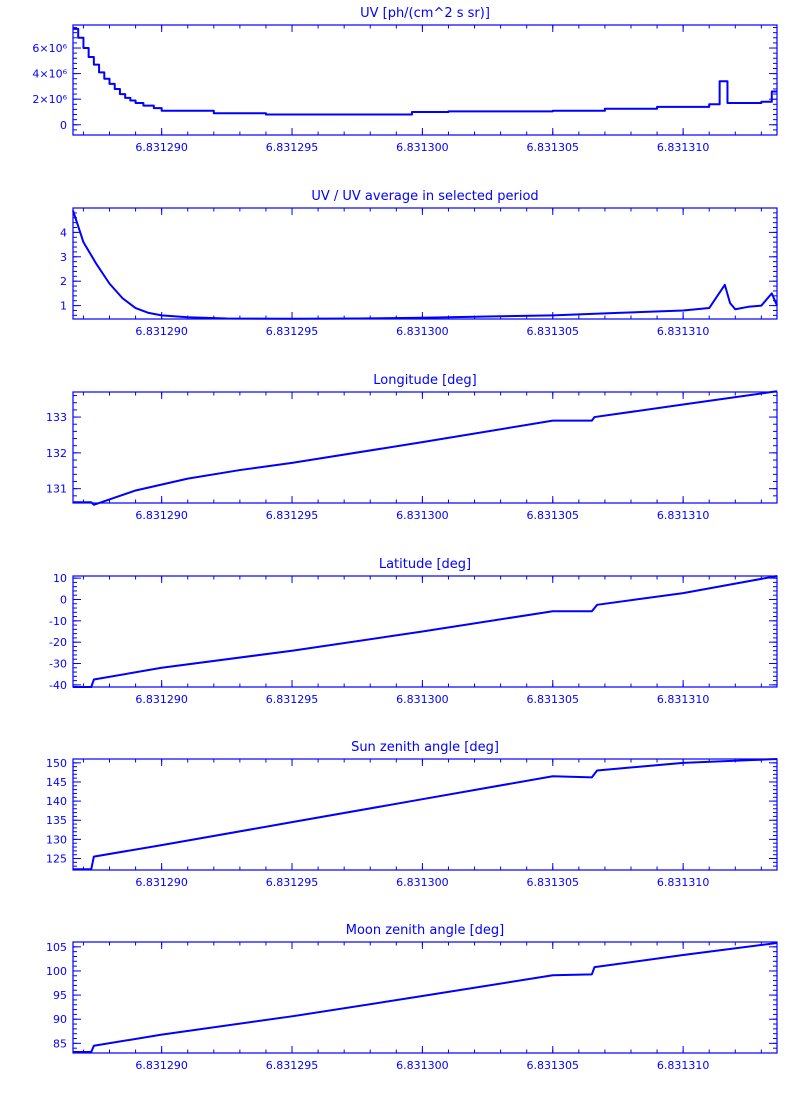 The width and height of the screenshot is (800, 1100). What do you see at coordinates (424, 380) in the screenshot?
I see `panel-title: Longitude [deg]` at bounding box center [424, 380].